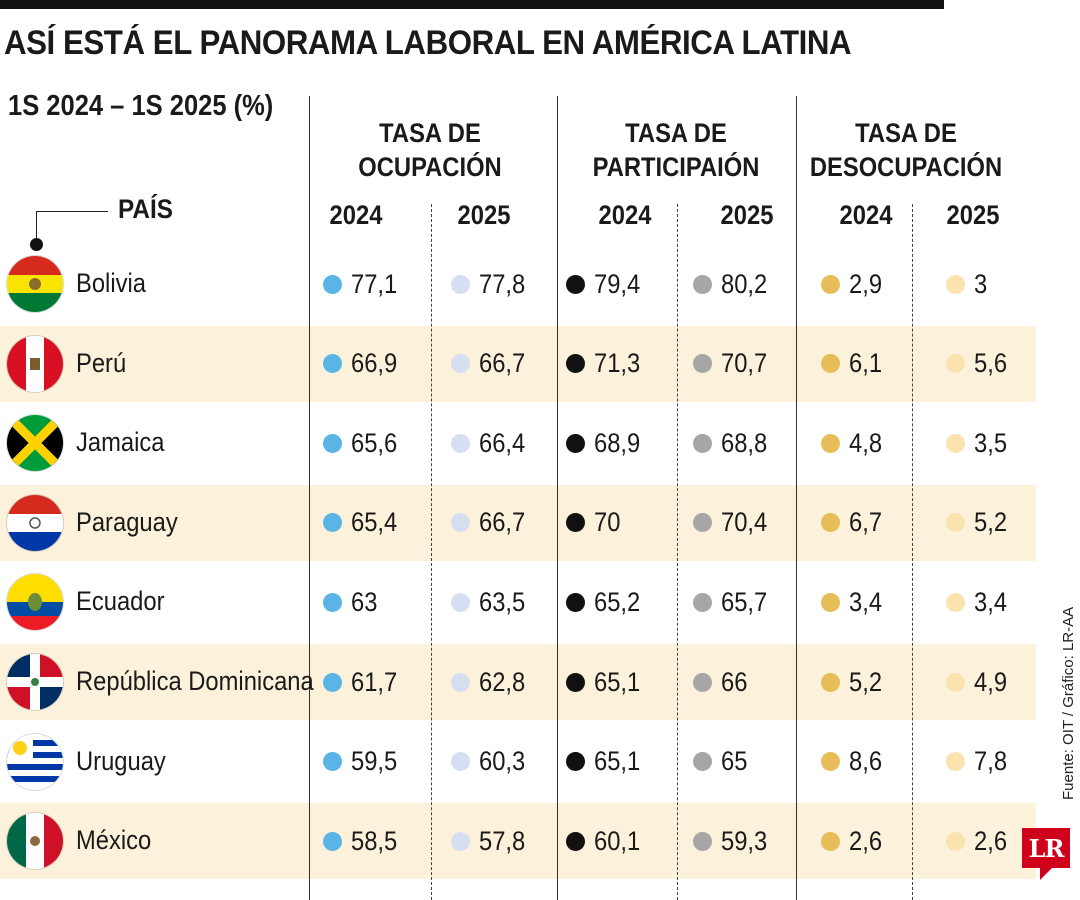 The width and height of the screenshot is (1080, 900). What do you see at coordinates (607, 522) in the screenshot?
I see `value-label: 70` at bounding box center [607, 522].